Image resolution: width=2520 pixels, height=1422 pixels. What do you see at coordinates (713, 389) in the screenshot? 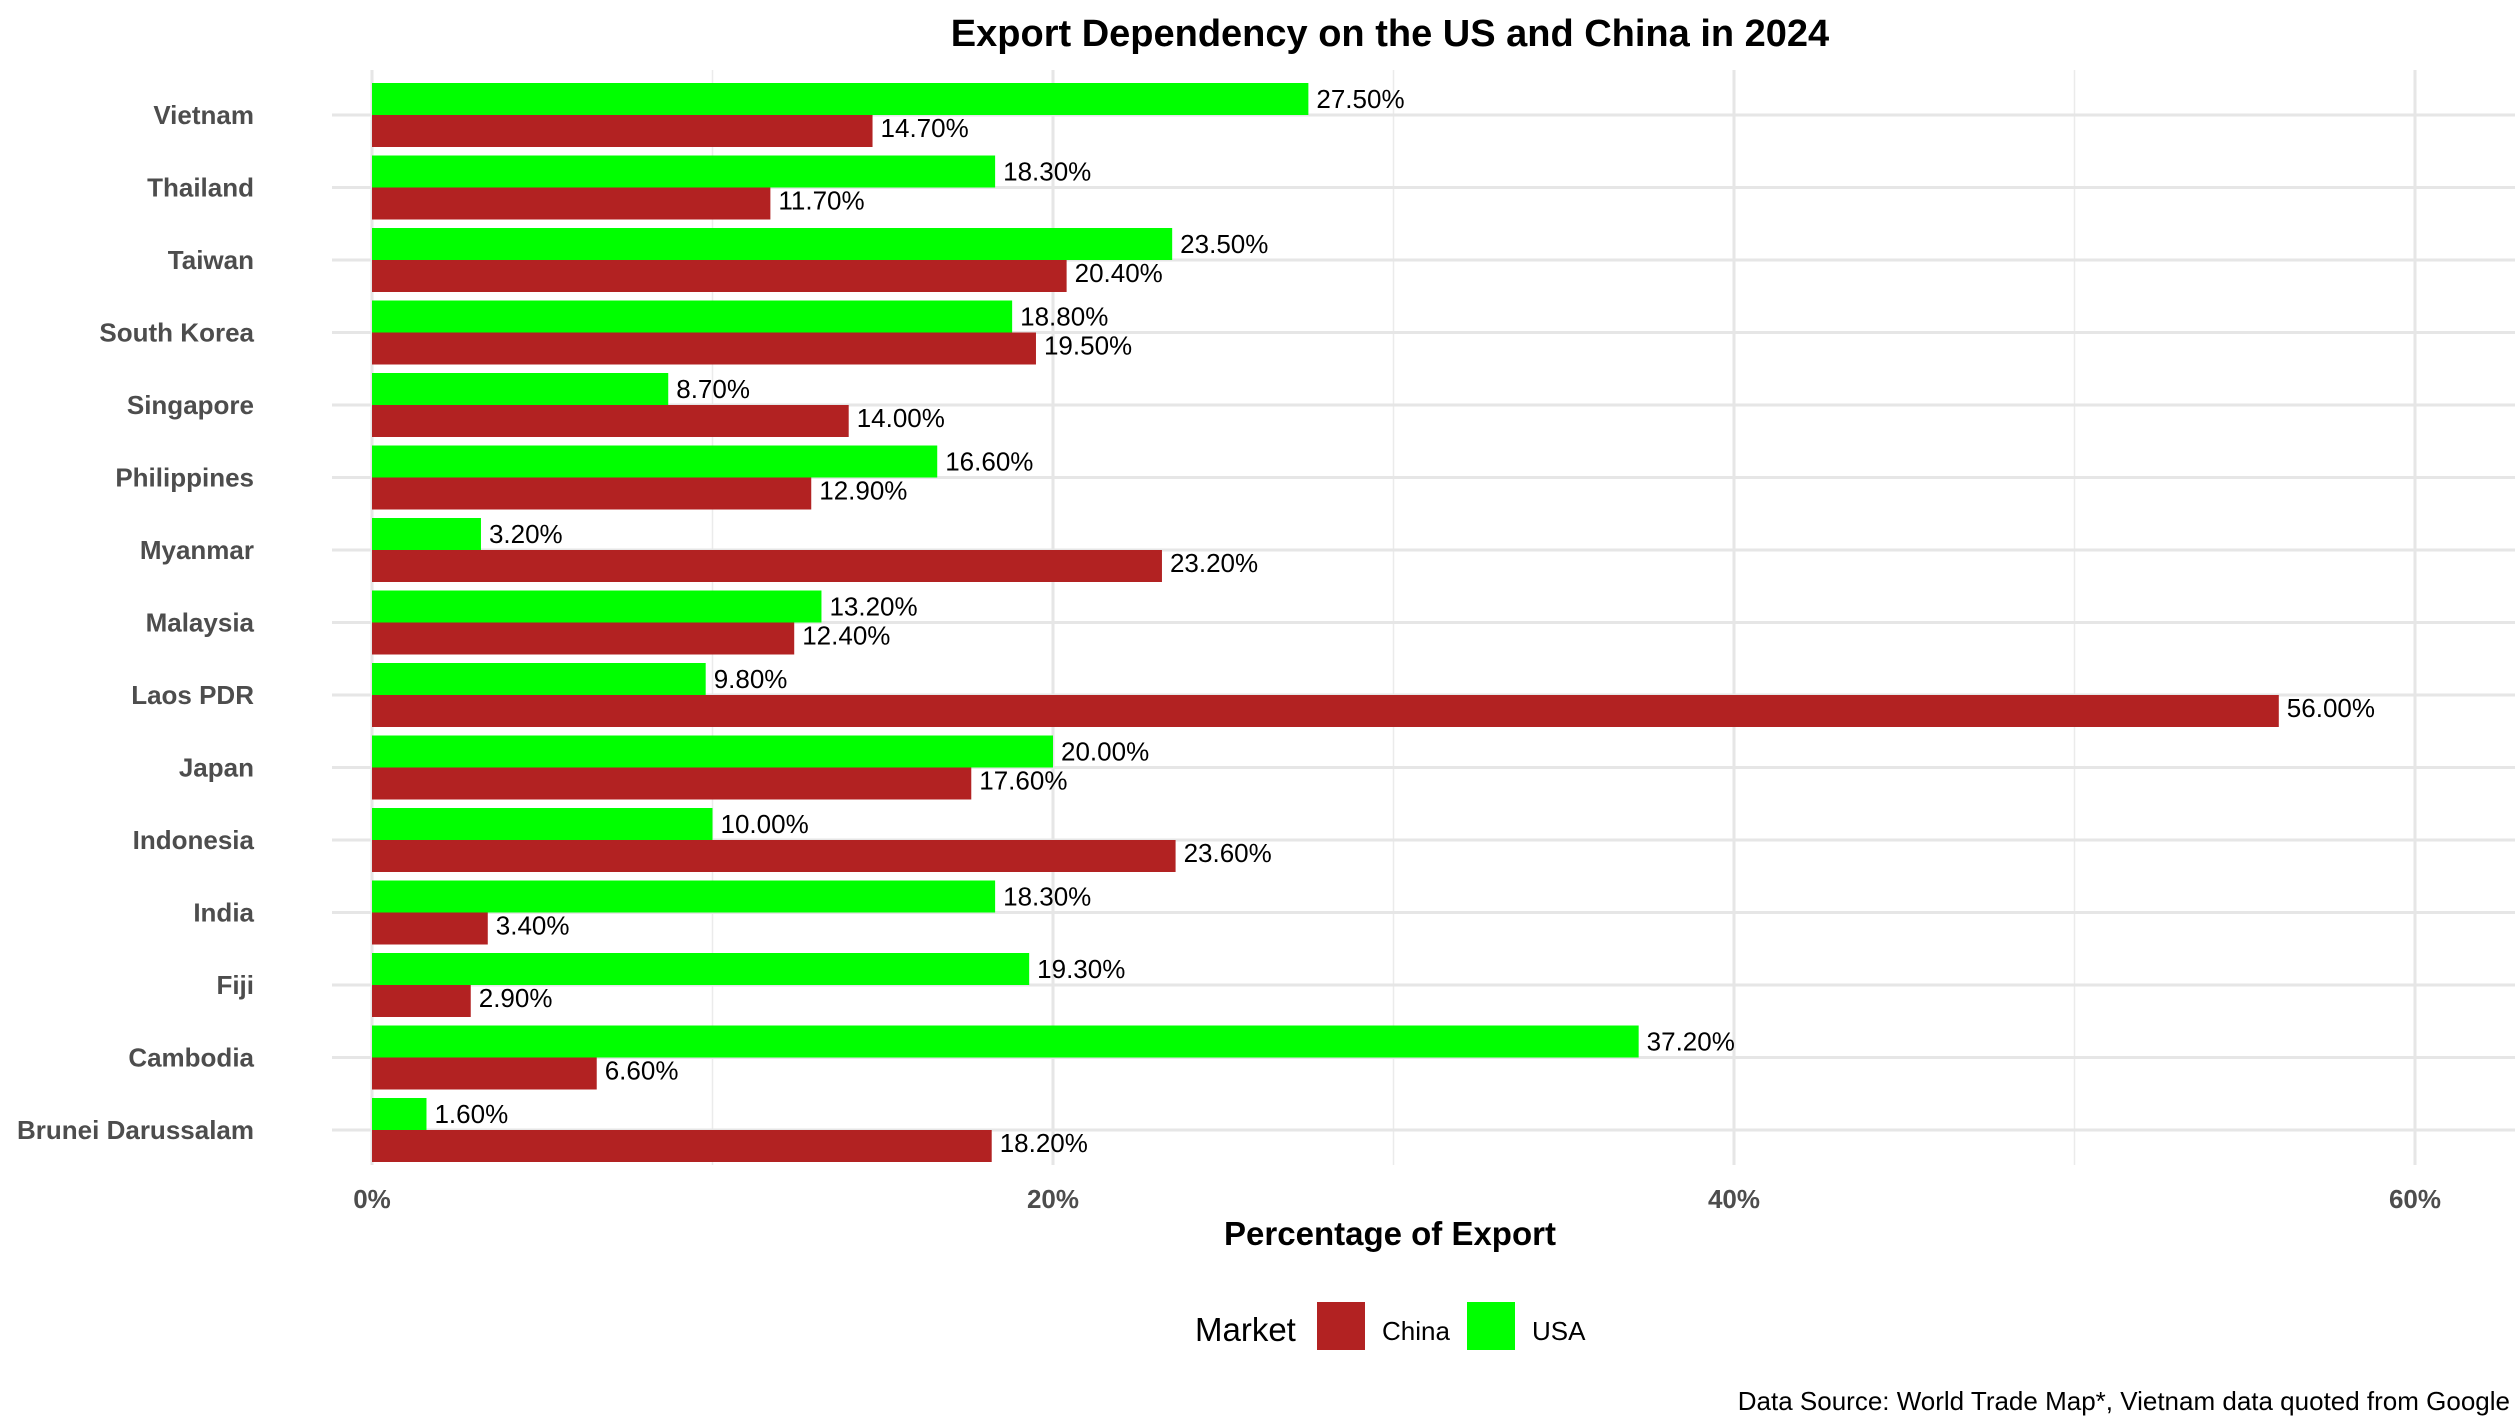
I see `bar-value-label-usa: 8.70%` at bounding box center [713, 389].